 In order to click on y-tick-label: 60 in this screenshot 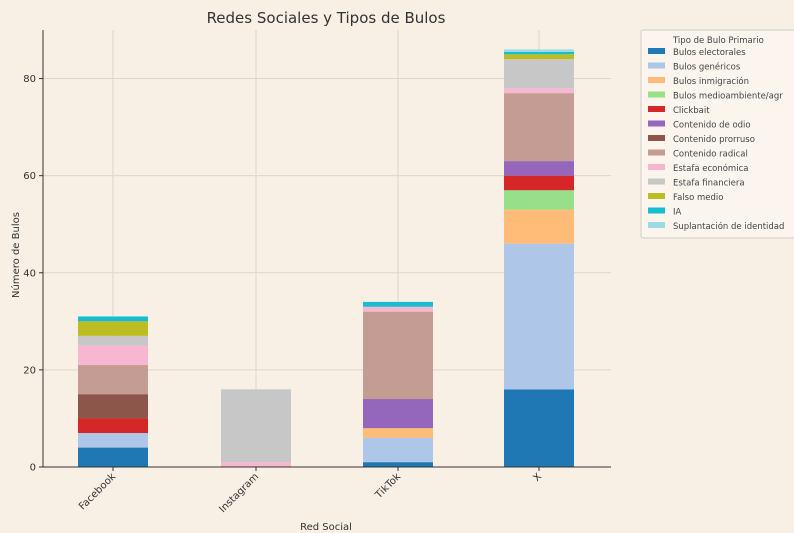, I will do `click(29, 176)`.